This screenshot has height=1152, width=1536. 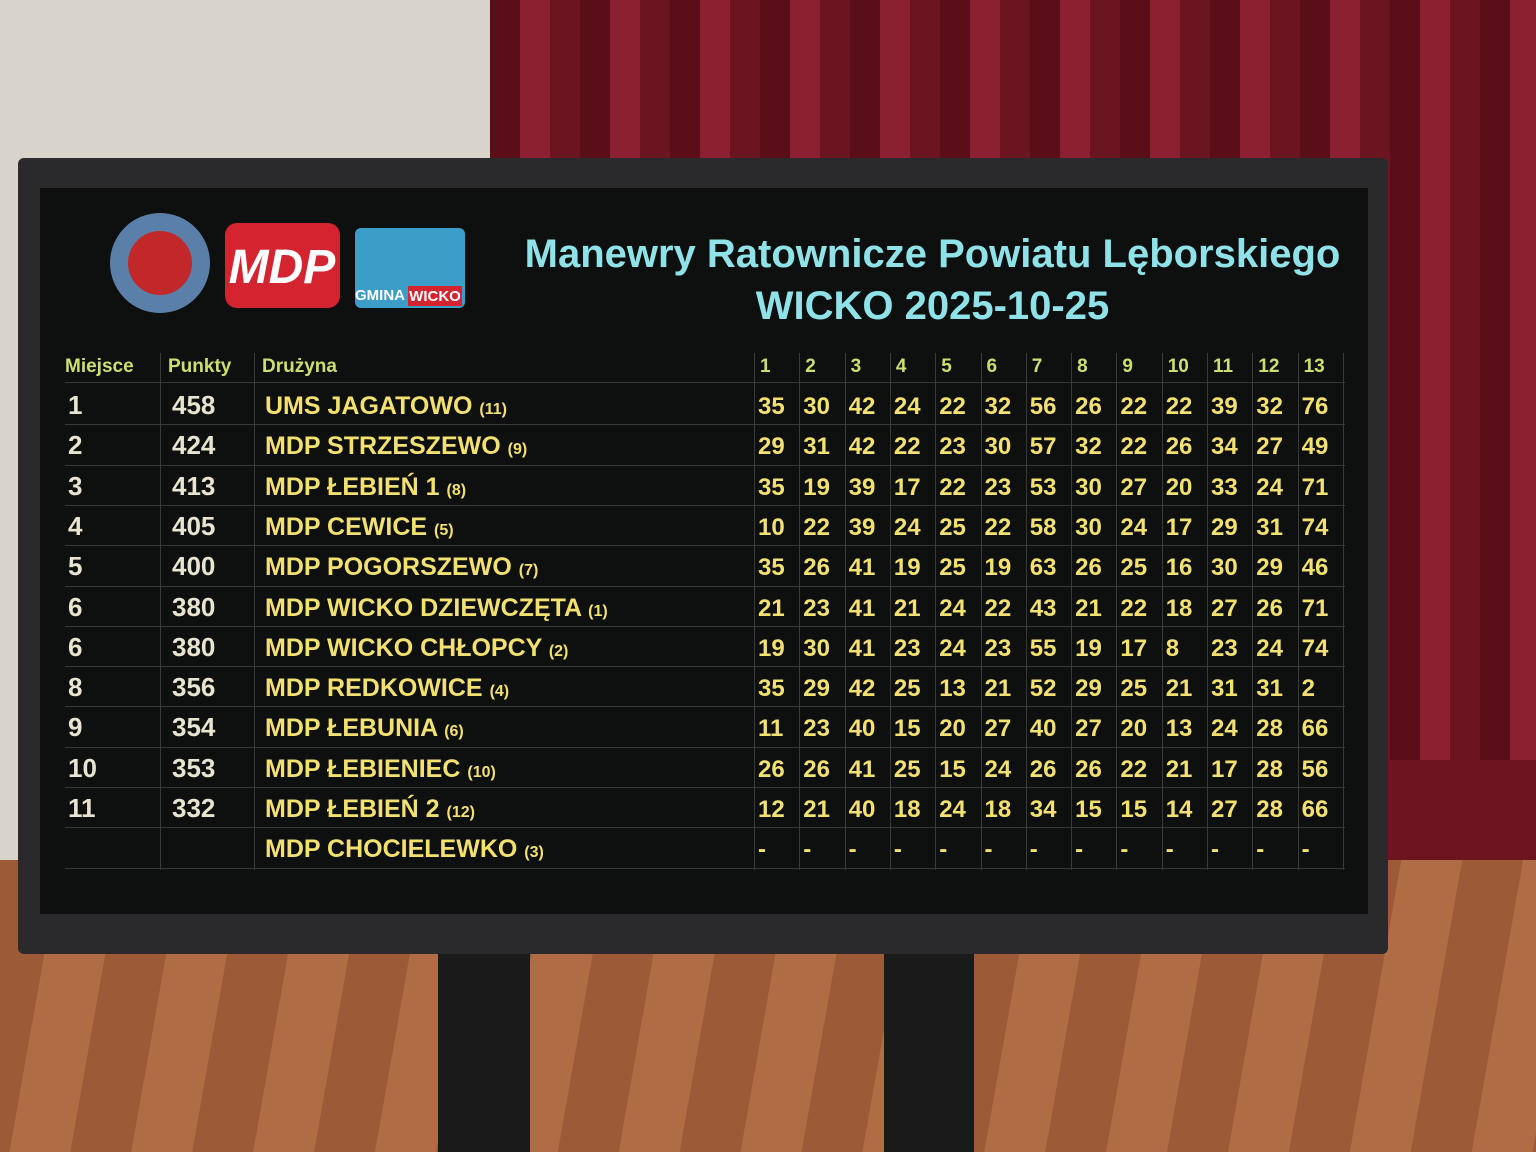 What do you see at coordinates (352, 486) in the screenshot?
I see `team-name-text: MDP ŁEBIEŃ 1` at bounding box center [352, 486].